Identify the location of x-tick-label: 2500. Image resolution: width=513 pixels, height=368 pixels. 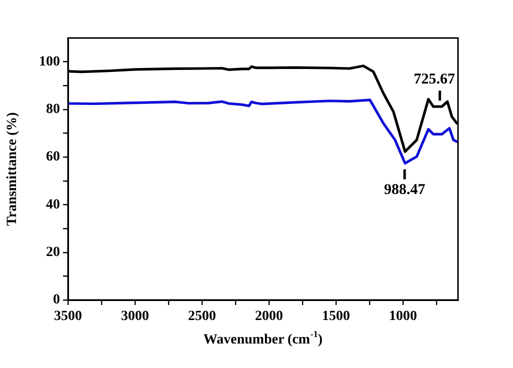
(202, 316).